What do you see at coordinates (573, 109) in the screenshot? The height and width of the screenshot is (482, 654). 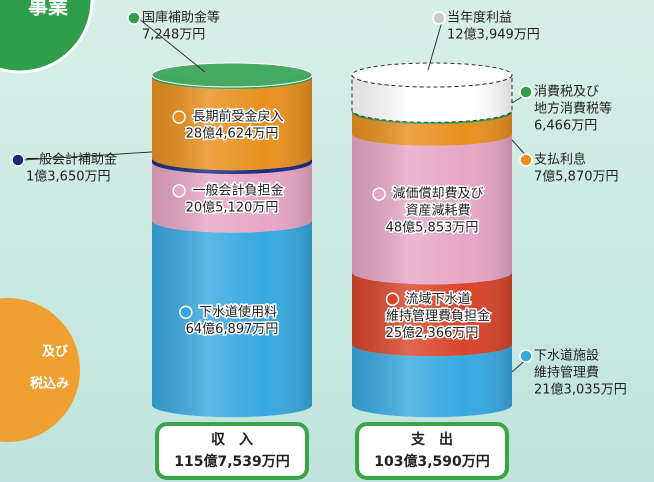 I see `segment-name: 地方消費税等` at bounding box center [573, 109].